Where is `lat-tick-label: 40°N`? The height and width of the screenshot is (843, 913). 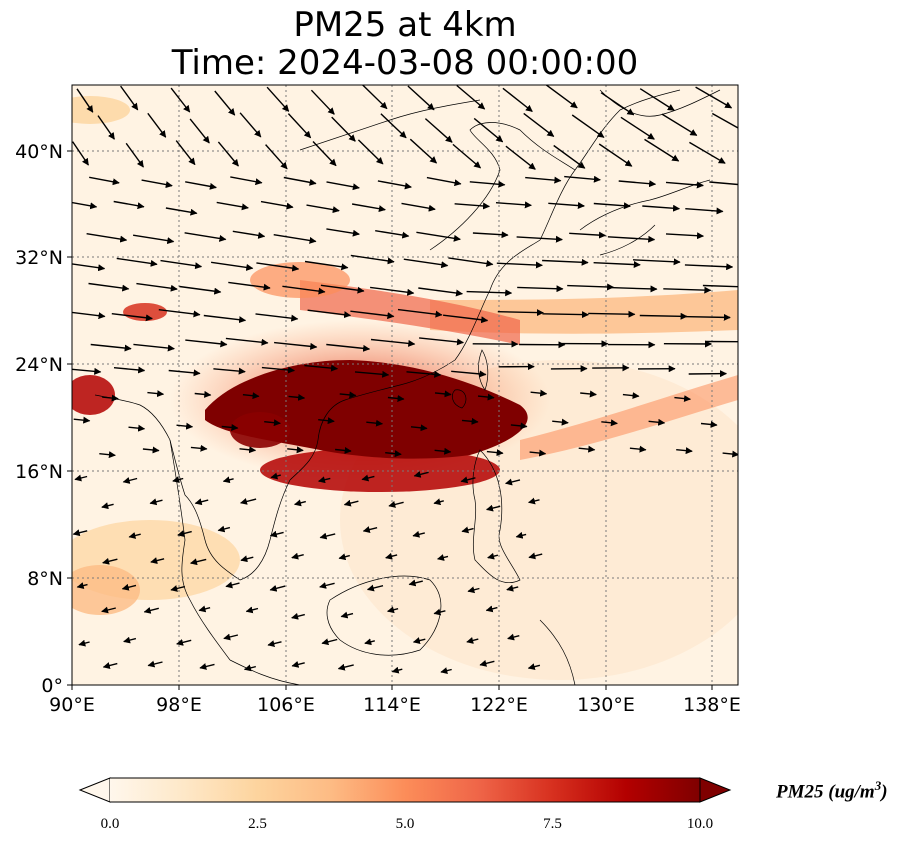
lat-tick-label: 40°N is located at coordinates (39, 152).